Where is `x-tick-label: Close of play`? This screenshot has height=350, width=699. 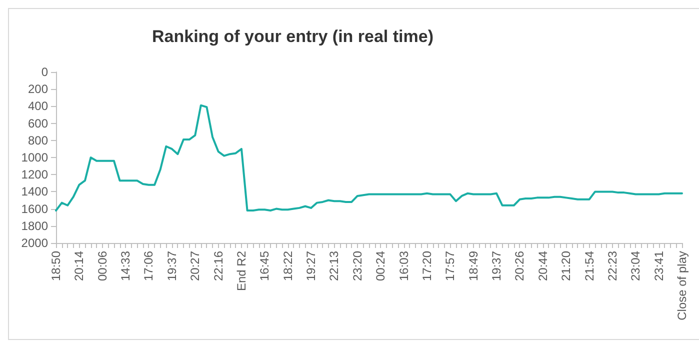 x-tick-label: Close of play is located at coordinates (682, 285).